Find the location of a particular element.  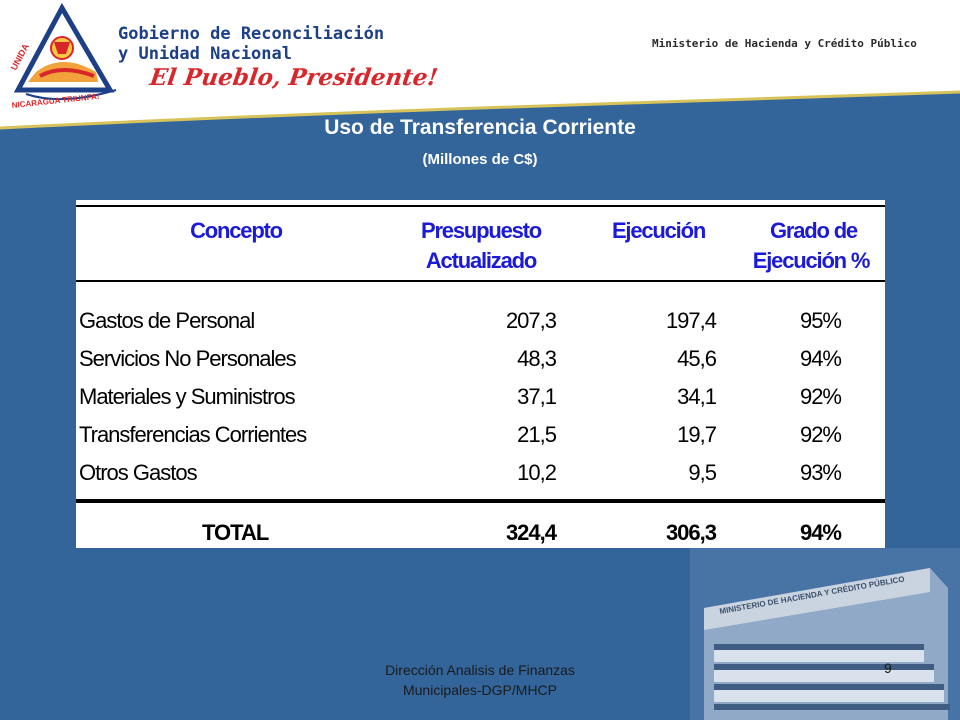

row-concepto: Materiales y Suministros is located at coordinates (187, 396).